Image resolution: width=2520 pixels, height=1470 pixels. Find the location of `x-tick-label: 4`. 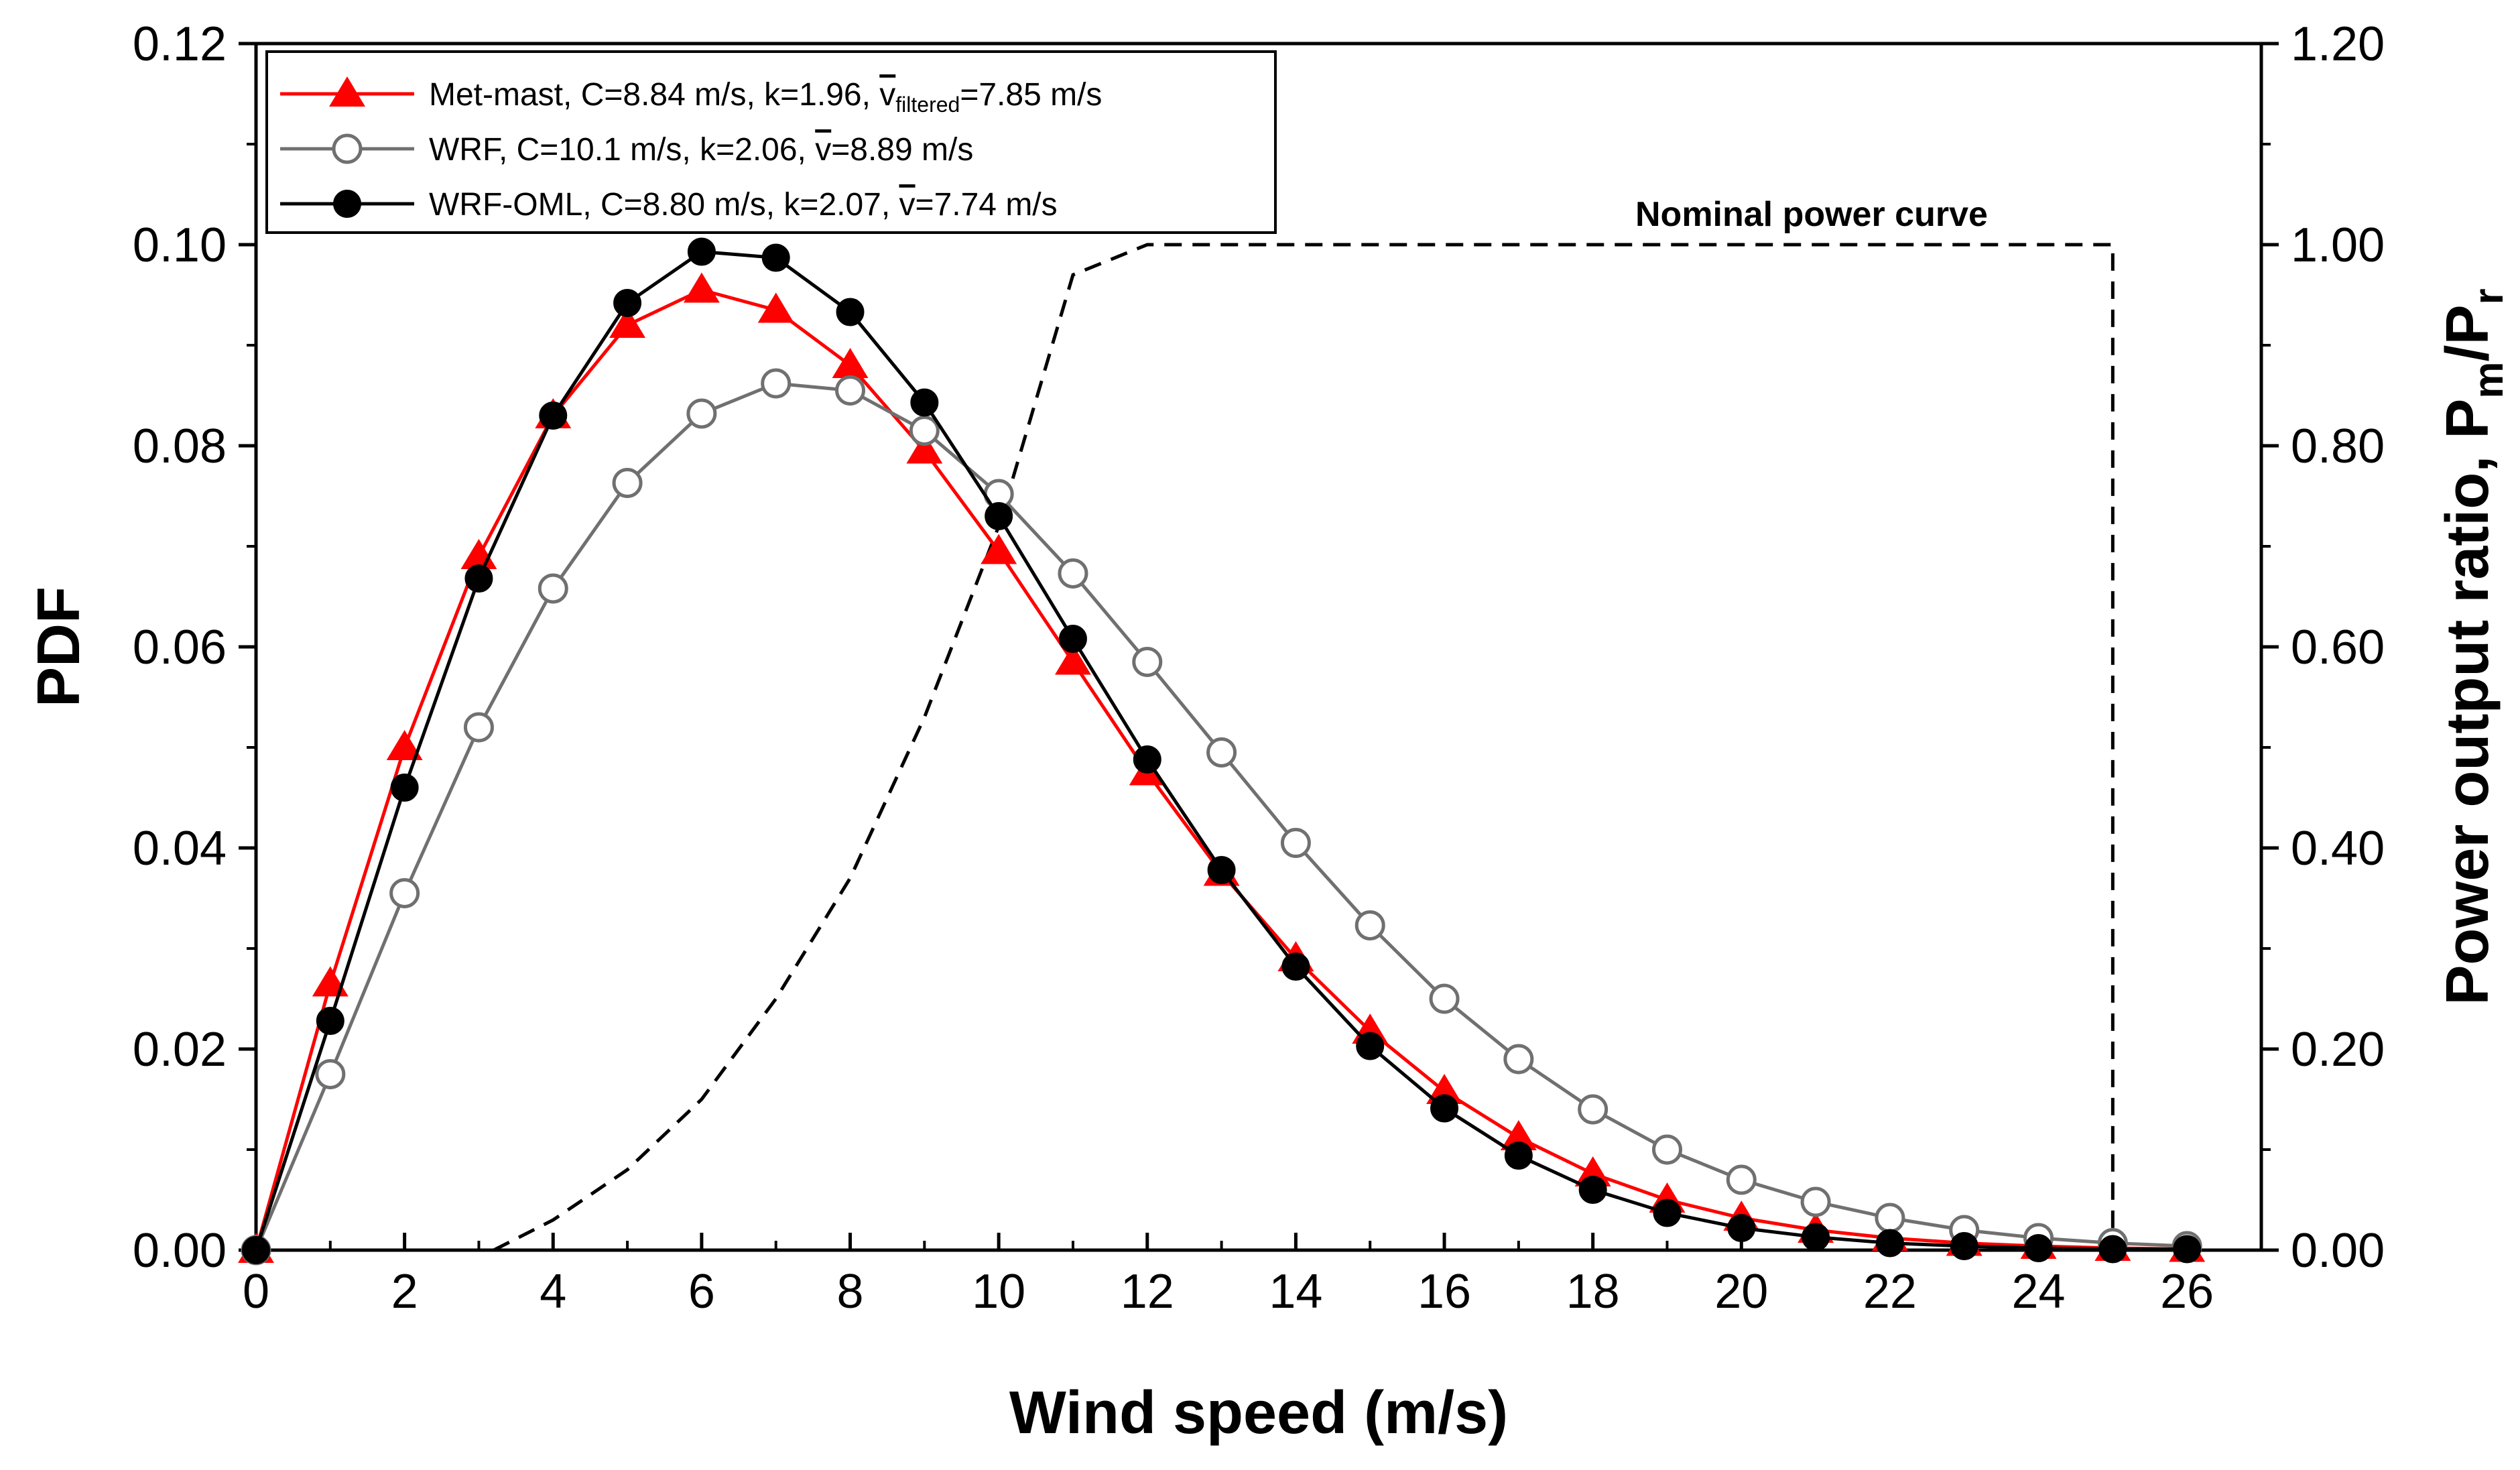

x-tick-label: 4 is located at coordinates (553, 1292).